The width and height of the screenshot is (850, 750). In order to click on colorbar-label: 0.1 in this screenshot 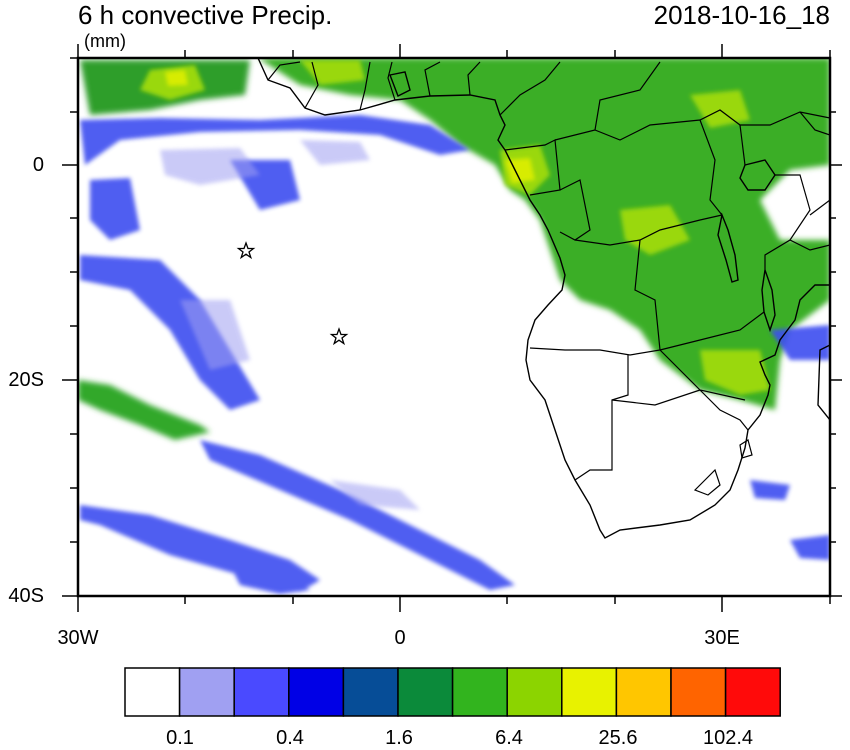, I will do `click(180, 738)`.